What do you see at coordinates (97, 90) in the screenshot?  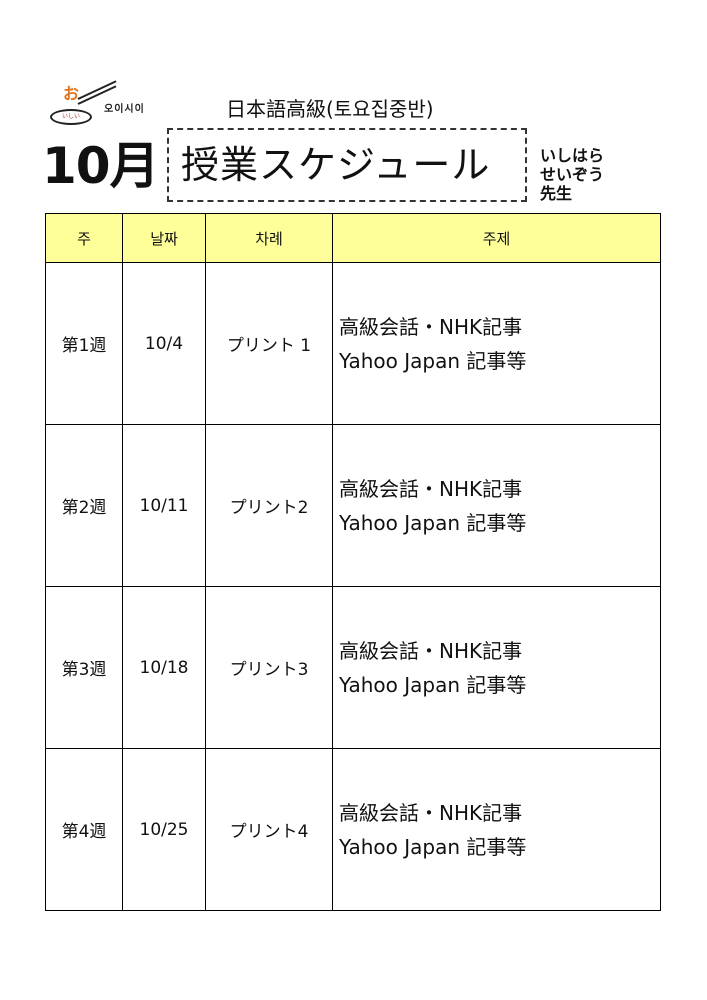 I see `chopstick-icon` at bounding box center [97, 90].